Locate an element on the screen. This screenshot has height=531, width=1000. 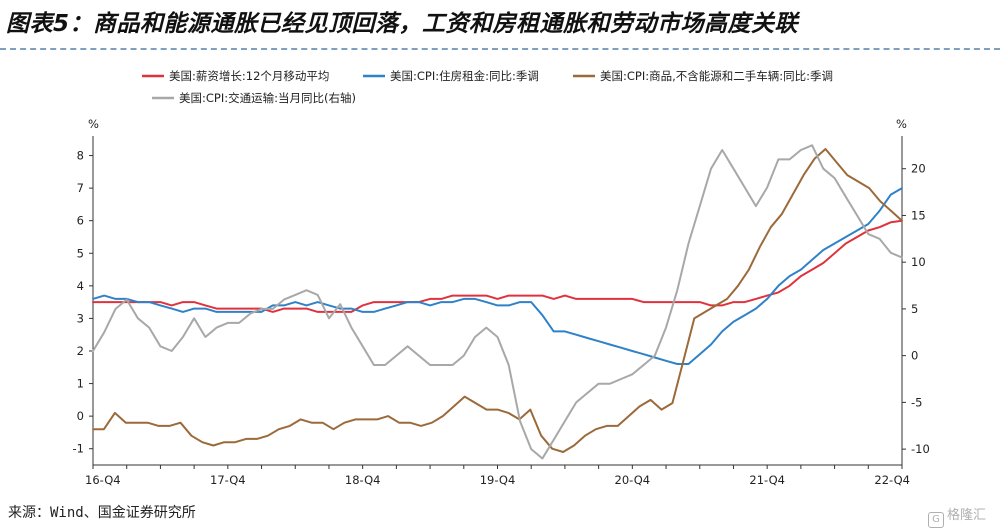
legend-label-3: 美国:CPI:商品,不含能源和二手车辆:同比:季调 is located at coordinates (716, 76).